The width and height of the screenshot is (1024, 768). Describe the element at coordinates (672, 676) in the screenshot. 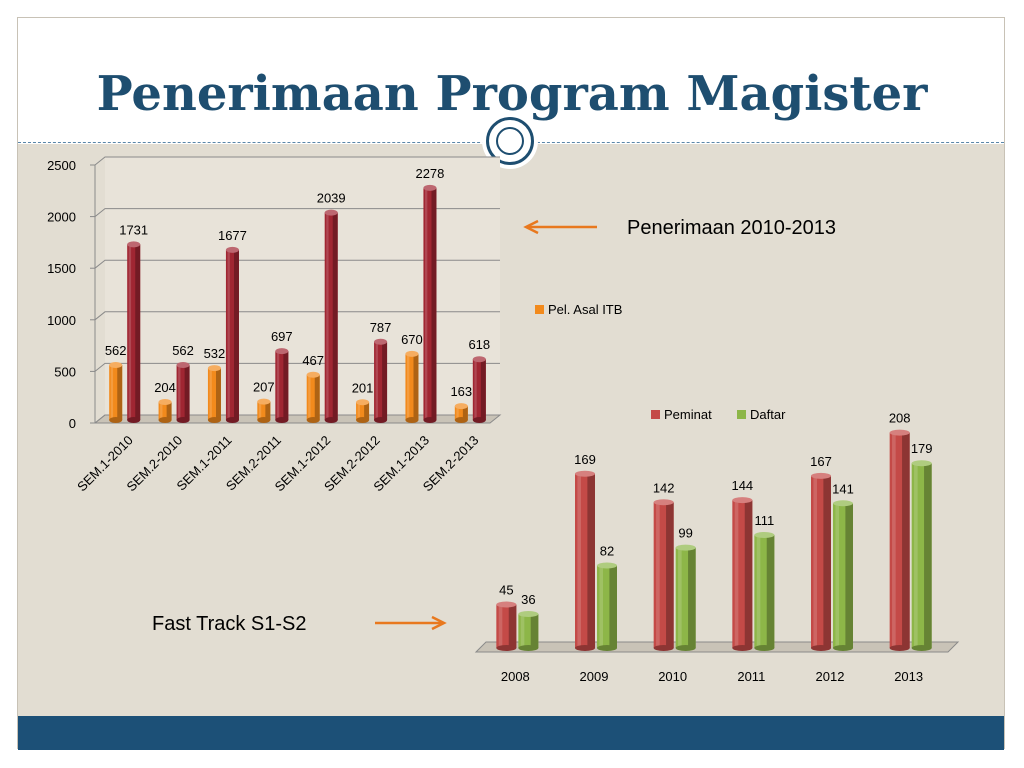

I see `chart2-x-tick-label: 2010` at that location.